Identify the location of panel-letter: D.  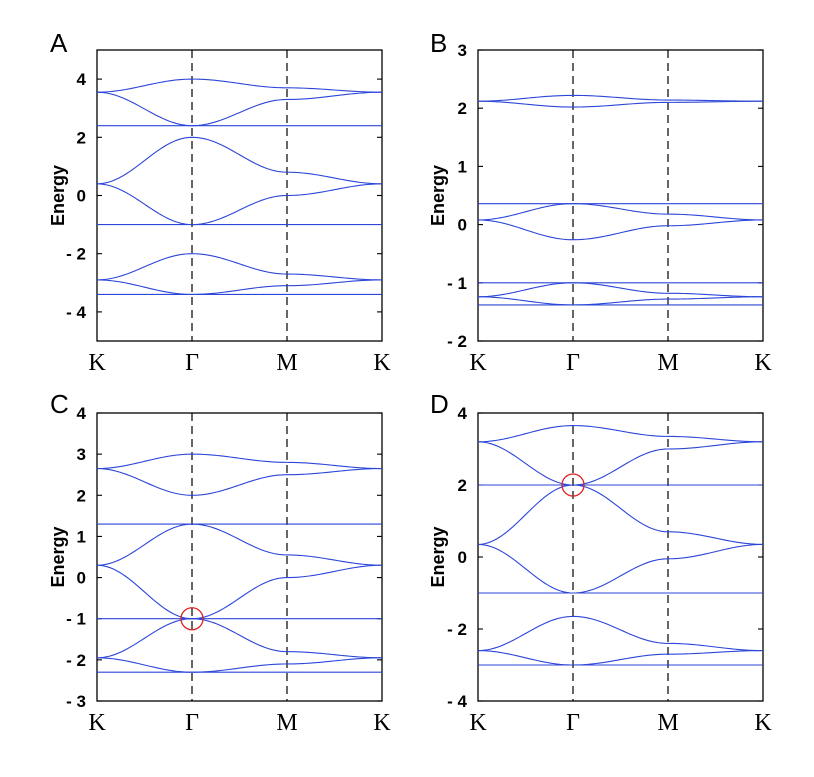
(439, 404).